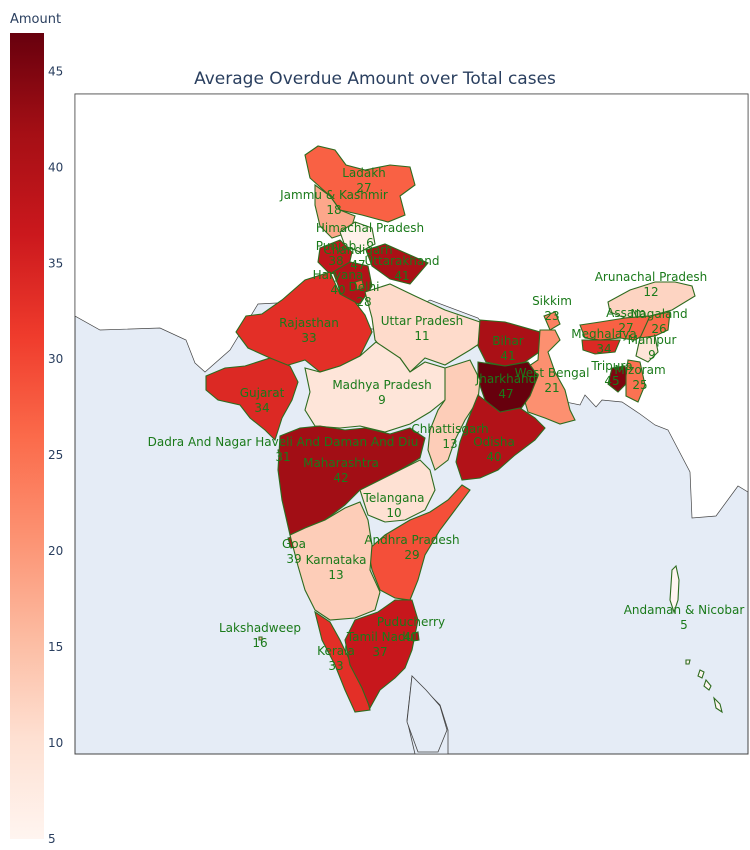 The width and height of the screenshot is (750, 850). I want to click on region-name-label: Kerala, so click(336, 651).